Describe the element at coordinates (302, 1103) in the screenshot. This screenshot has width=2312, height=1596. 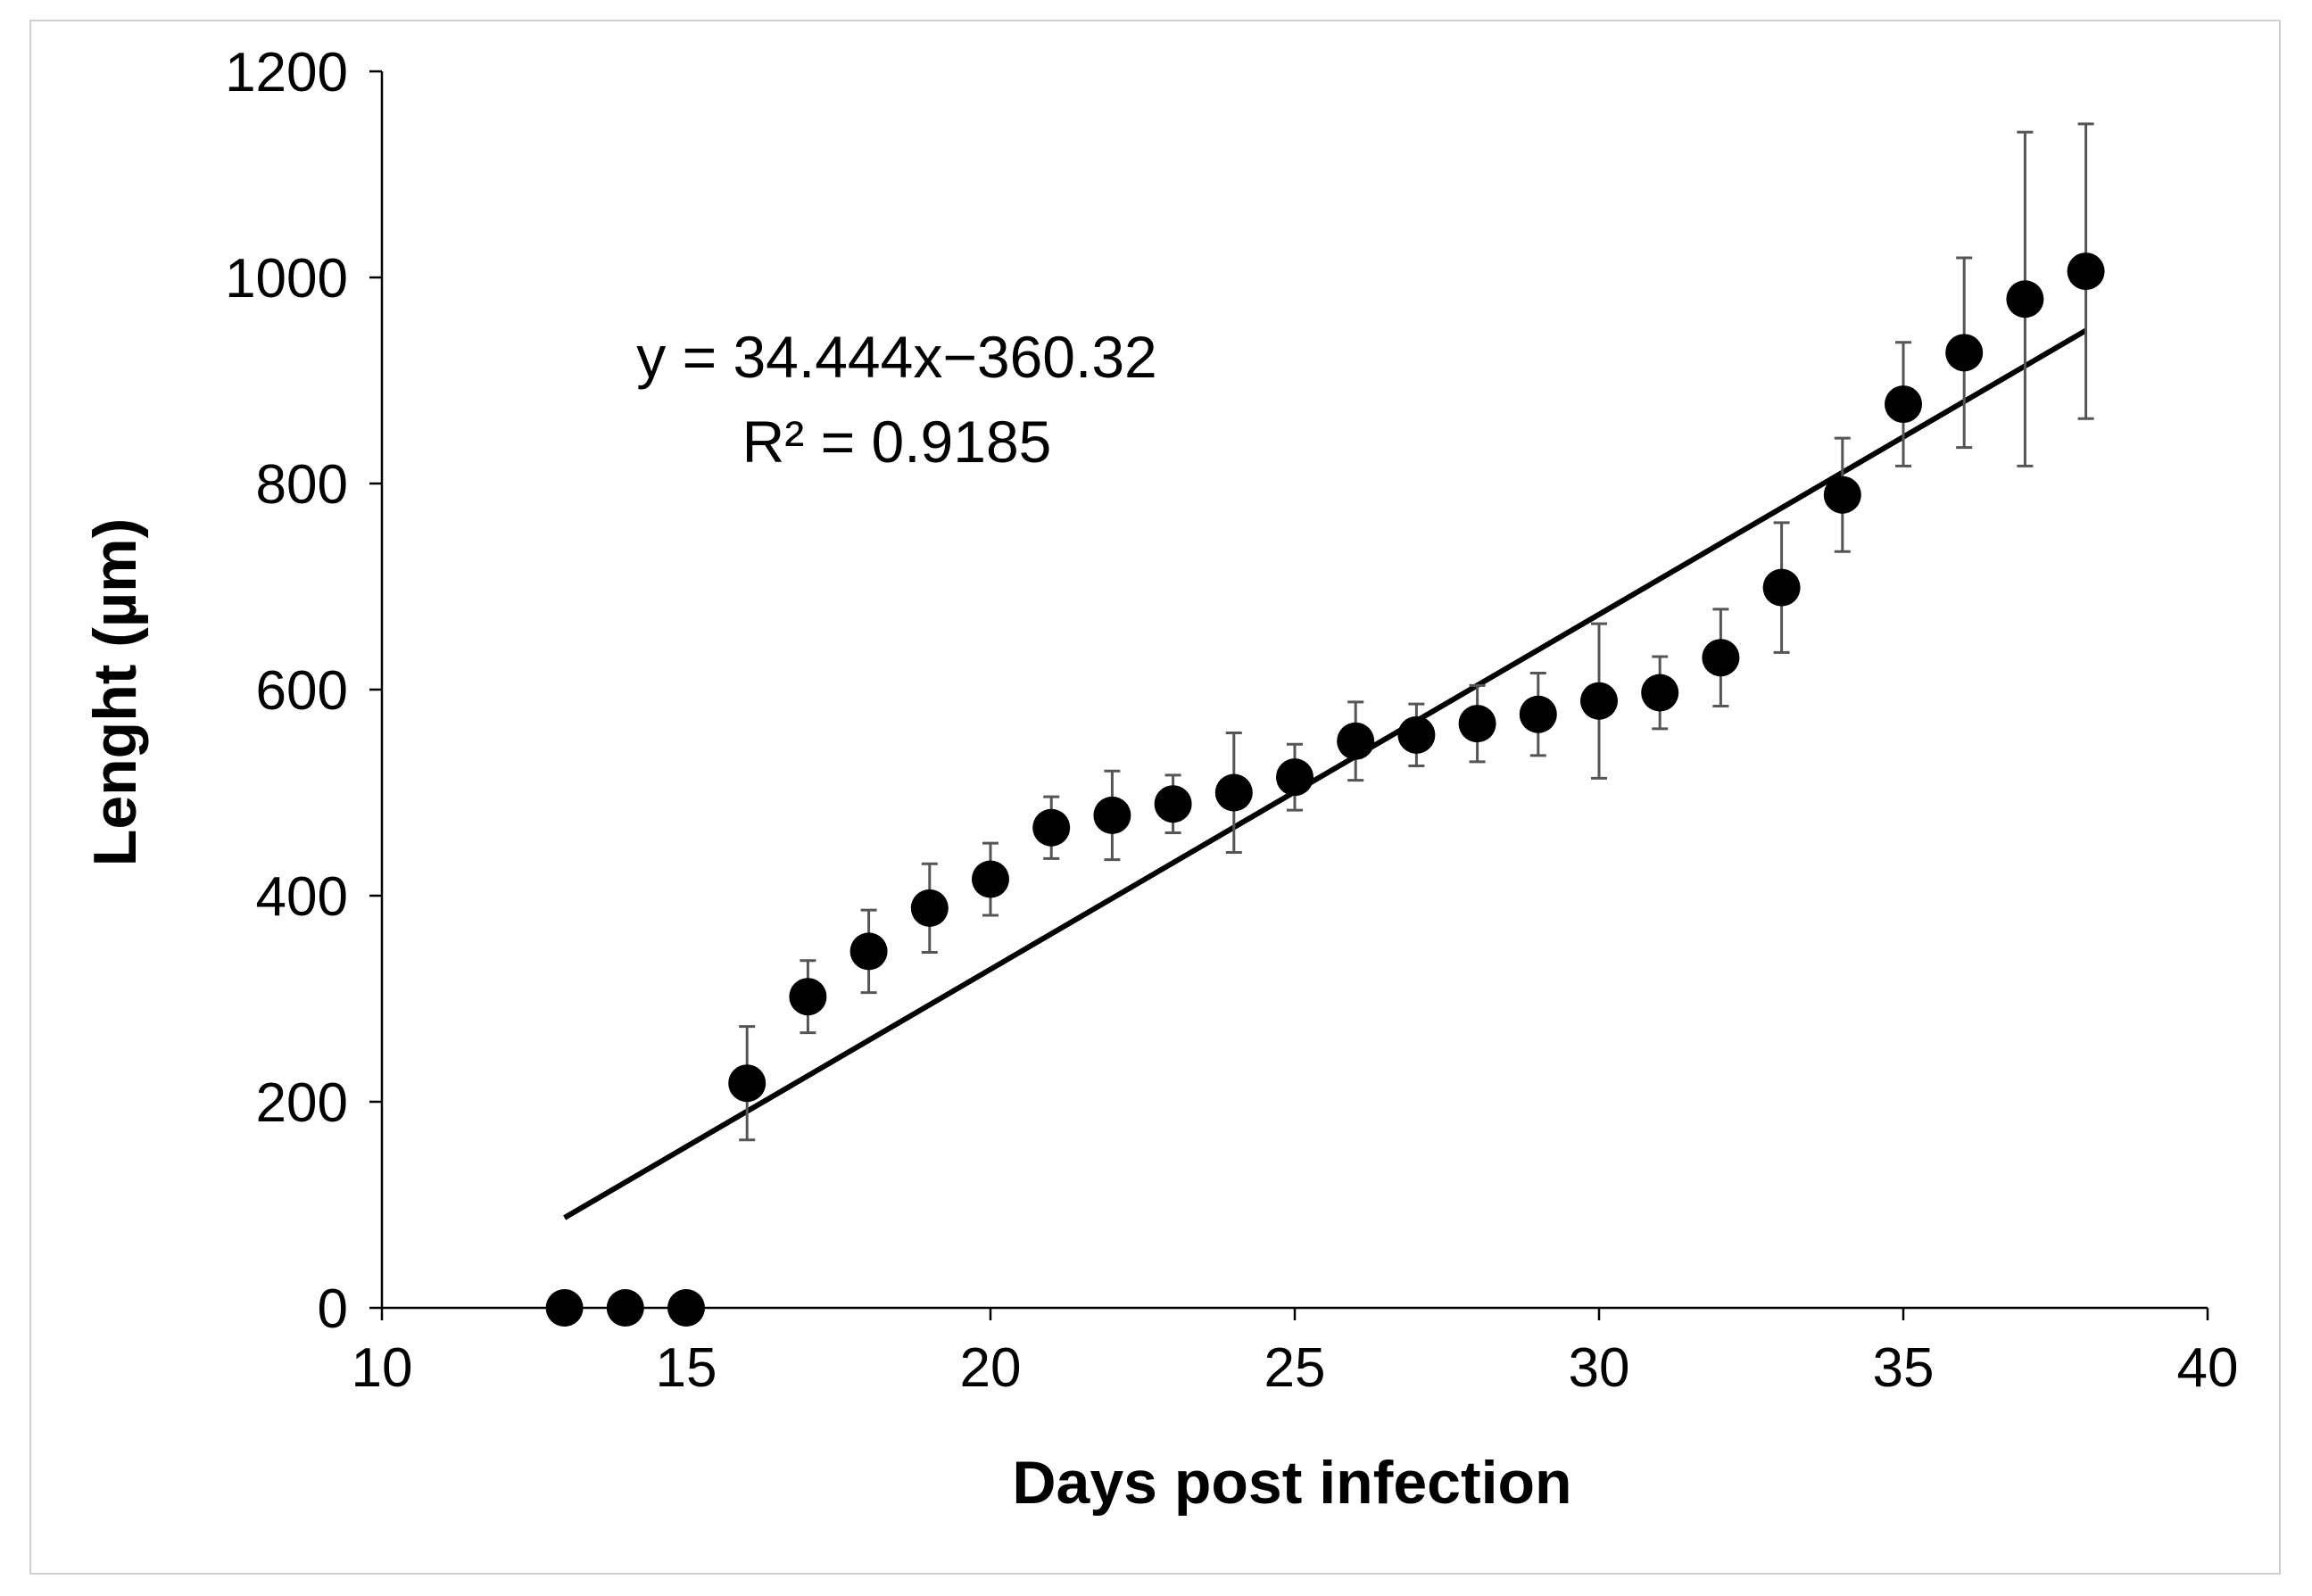
I see `y-tick-label: 200` at that location.